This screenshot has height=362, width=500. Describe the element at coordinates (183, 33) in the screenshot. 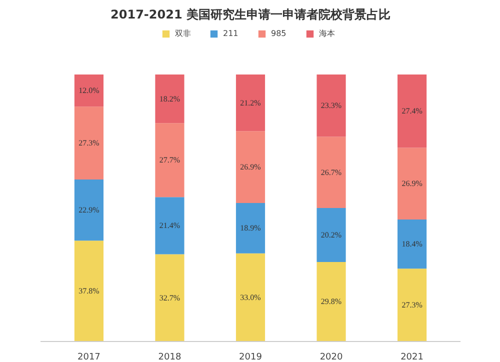

I see `legend-label: 双非` at that location.